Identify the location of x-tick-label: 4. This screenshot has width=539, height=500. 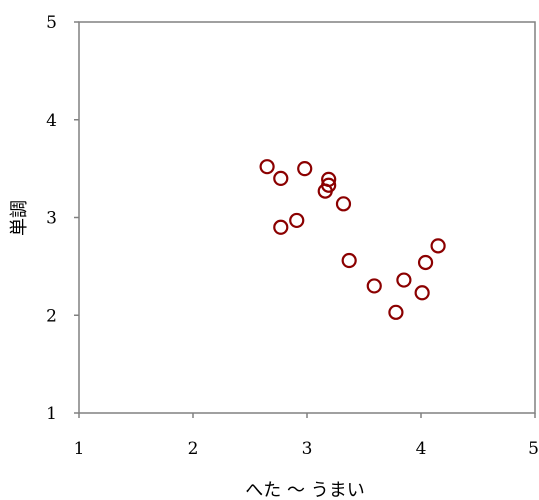
(421, 449).